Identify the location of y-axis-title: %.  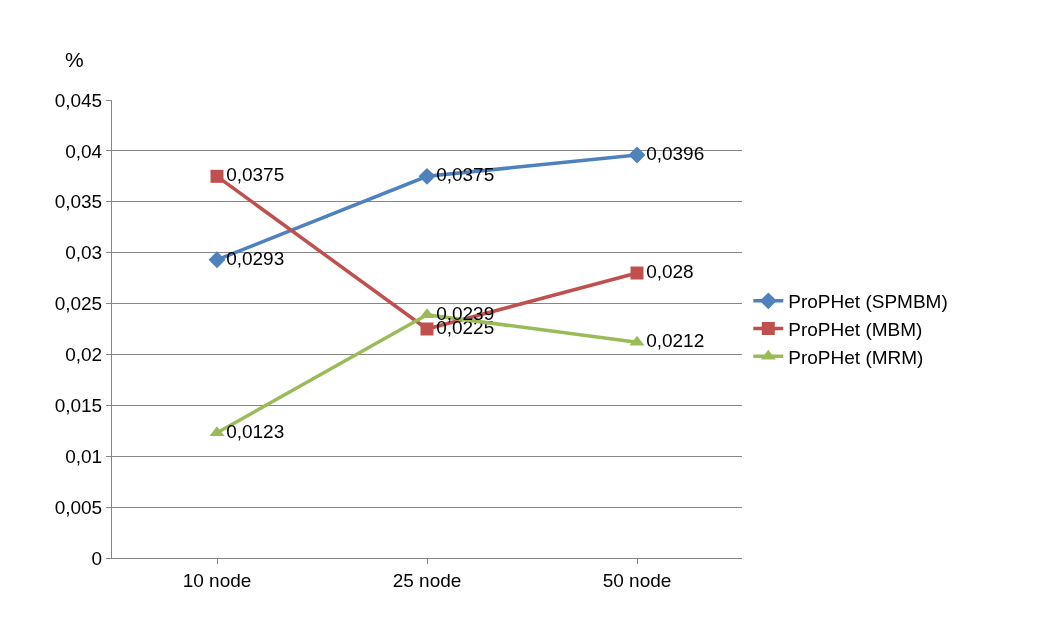
(74, 59).